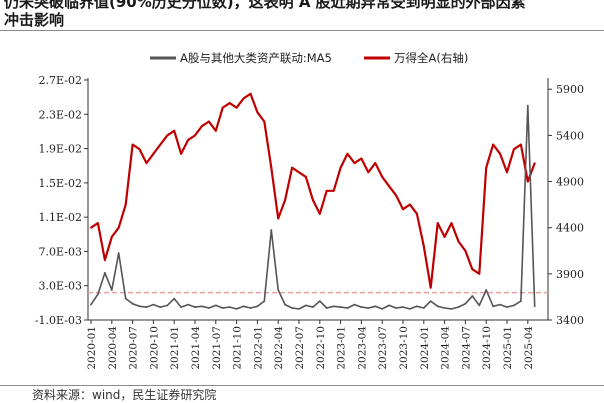  Describe the element at coordinates (175, 348) in the screenshot. I see `x-axis-tick-label: 2021-01` at that location.